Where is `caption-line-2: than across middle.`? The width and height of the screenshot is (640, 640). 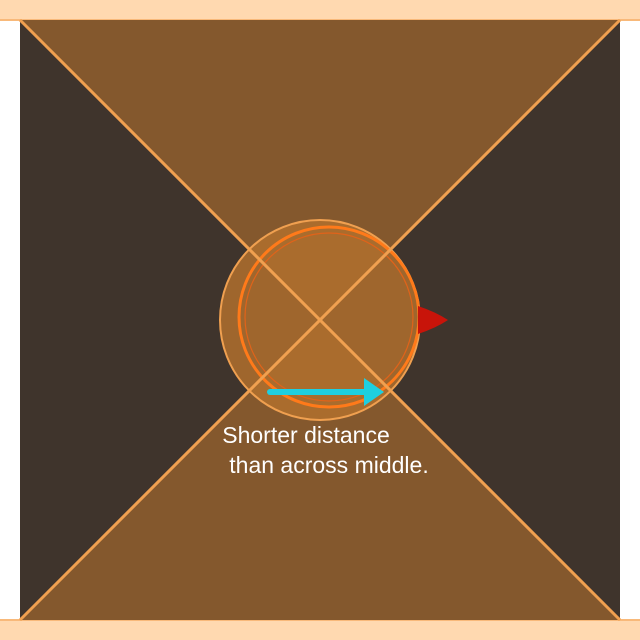 caption-line-2: than across middle. is located at coordinates (329, 465).